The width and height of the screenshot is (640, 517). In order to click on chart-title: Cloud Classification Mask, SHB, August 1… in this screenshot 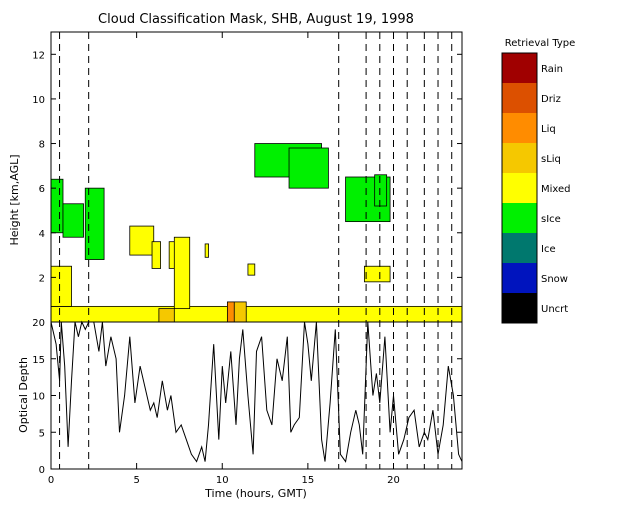, I will do `click(256, 19)`.